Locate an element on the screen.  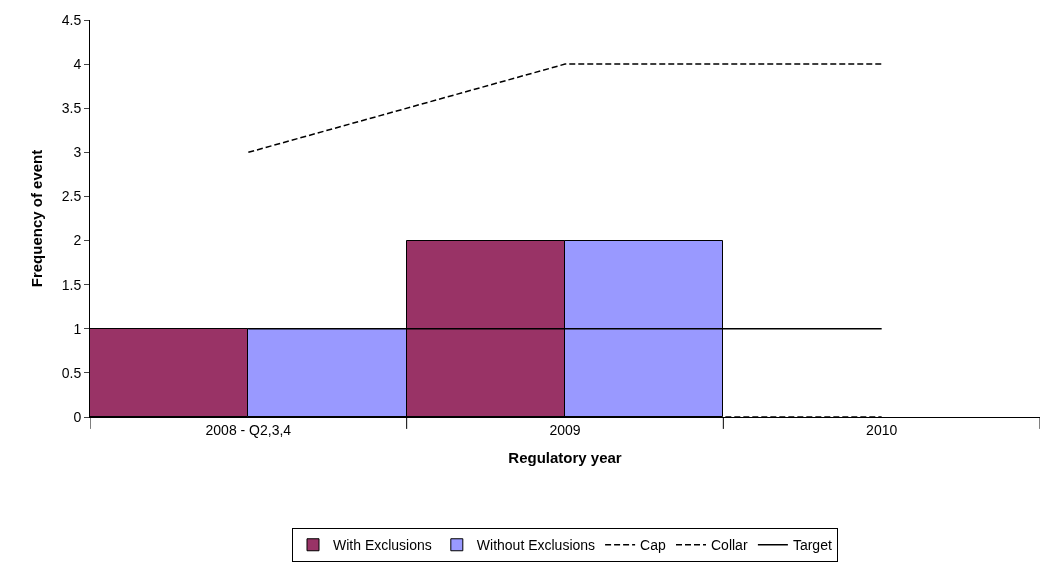
y-tick-label: 3 is located at coordinates (77, 152).